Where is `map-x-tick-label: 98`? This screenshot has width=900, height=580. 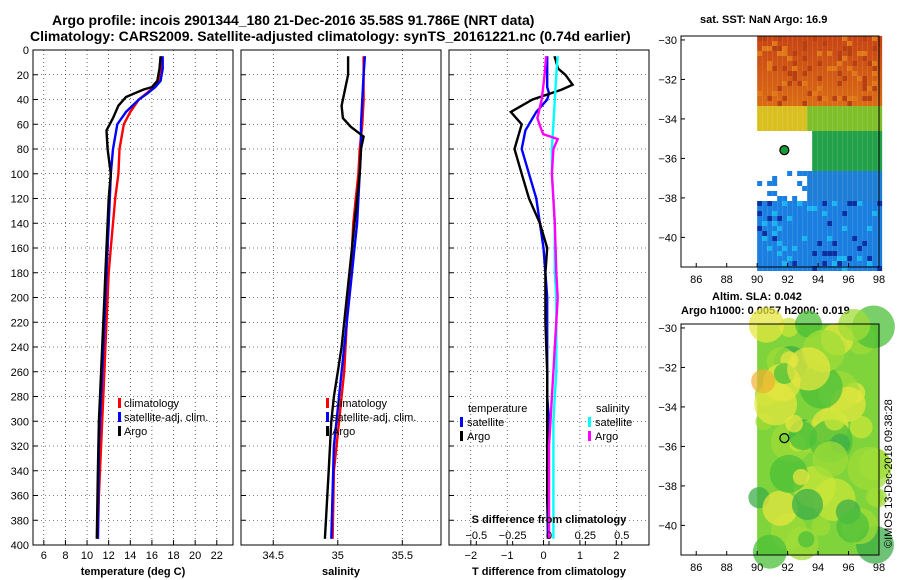
map-x-tick-label: 98 is located at coordinates (879, 280).